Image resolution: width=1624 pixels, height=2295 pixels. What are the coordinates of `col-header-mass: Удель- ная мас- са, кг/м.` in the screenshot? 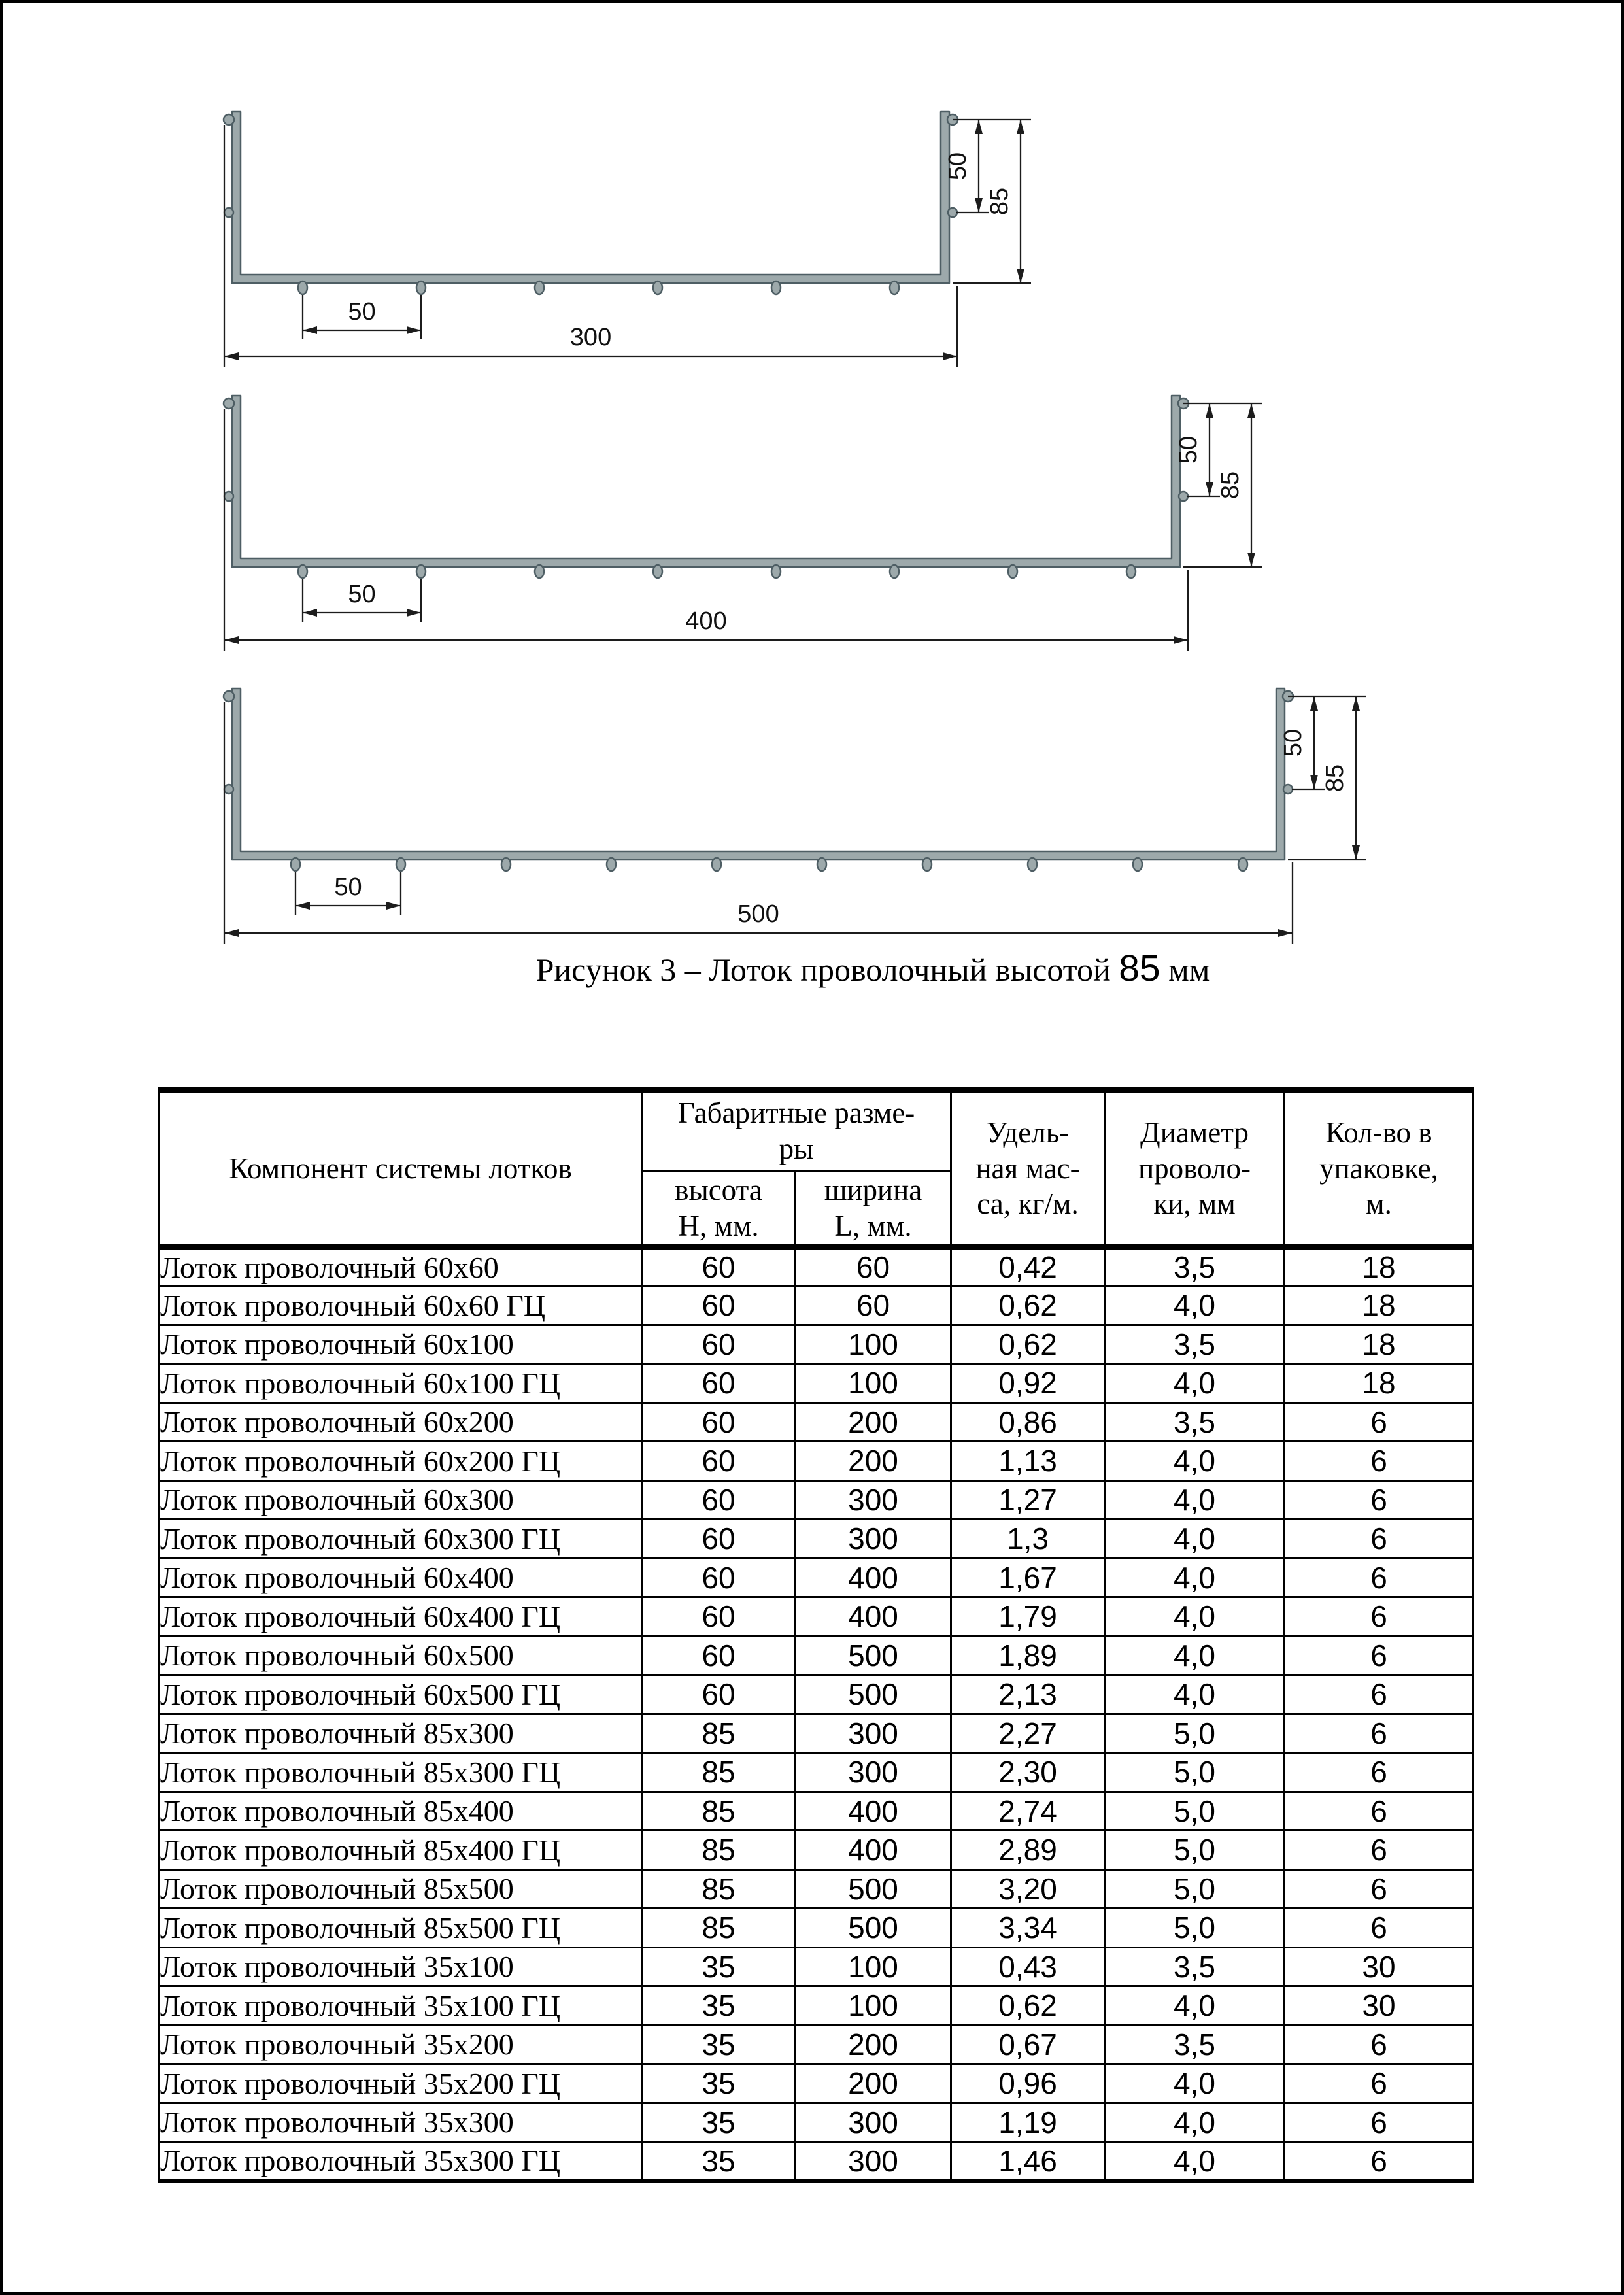 It's located at (1028, 1169).